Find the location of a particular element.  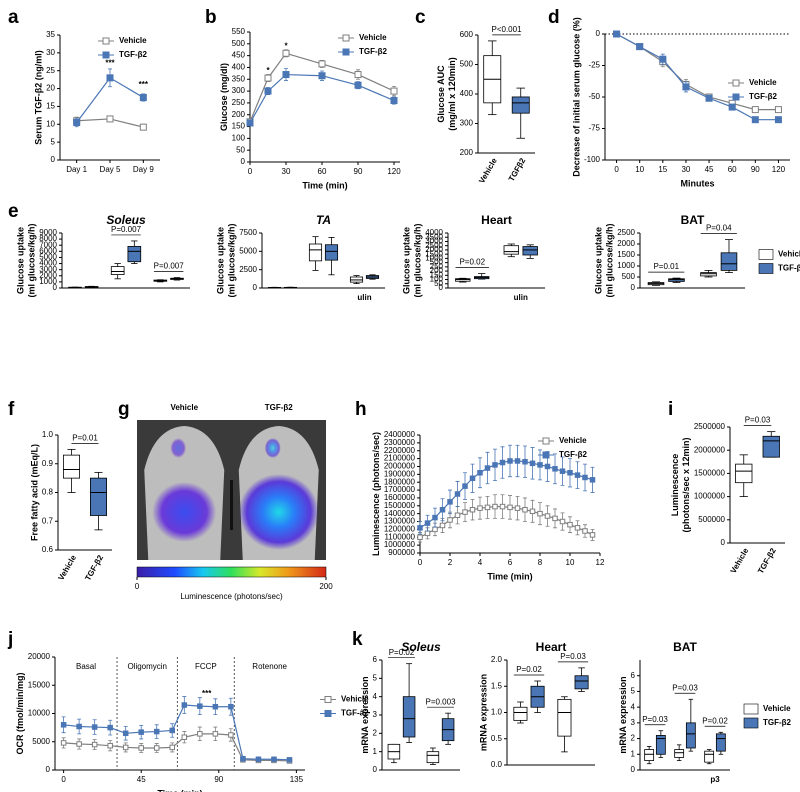

y-tick-label: 3 is located at coordinates (375, 714).